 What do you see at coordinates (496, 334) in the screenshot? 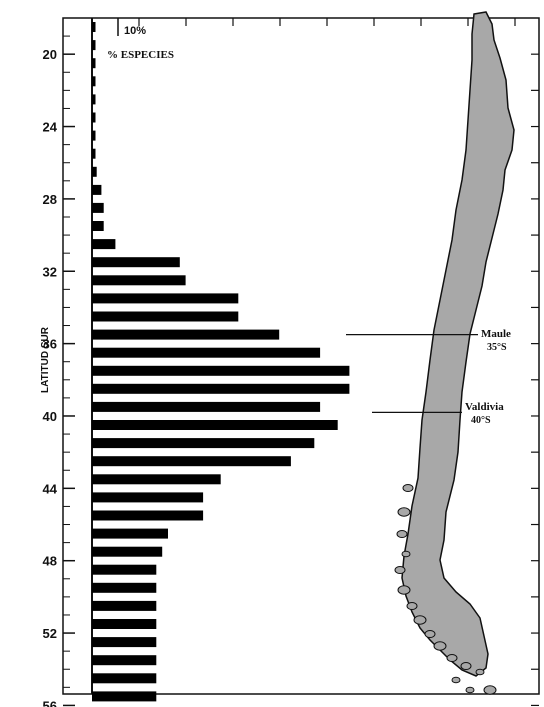
I see `annotation-name-maule: Maule` at bounding box center [496, 334].